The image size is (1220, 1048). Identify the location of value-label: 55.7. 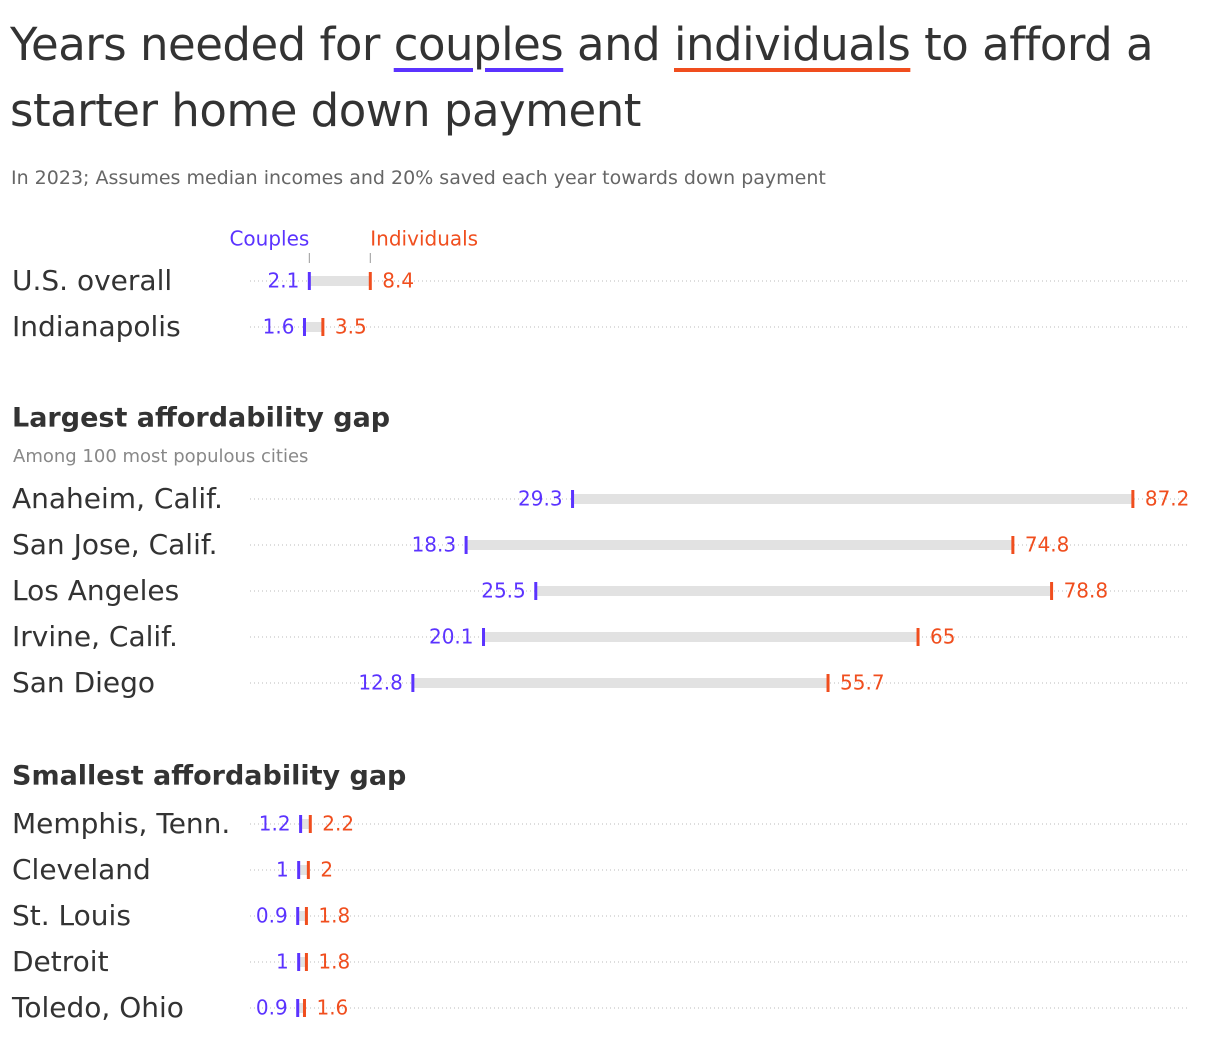
(862, 683).